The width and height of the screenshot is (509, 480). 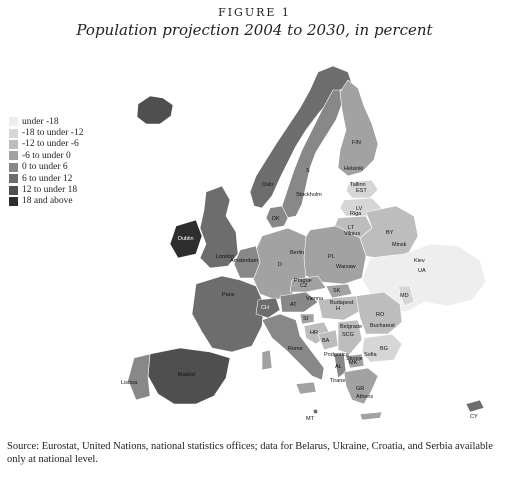 What do you see at coordinates (299, 302) in the screenshot?
I see `region-austria` at bounding box center [299, 302].